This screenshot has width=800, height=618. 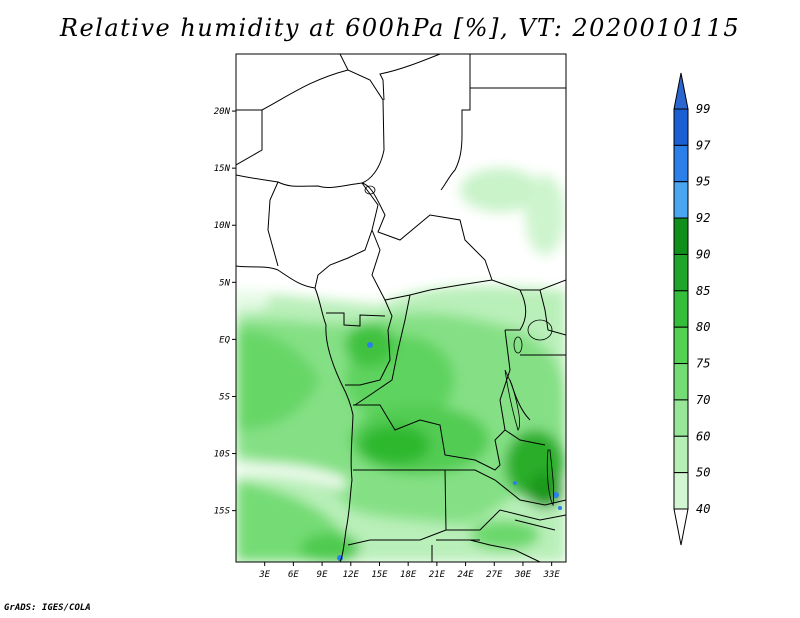 I want to click on lake-tanganyika, so click(x=512, y=400).